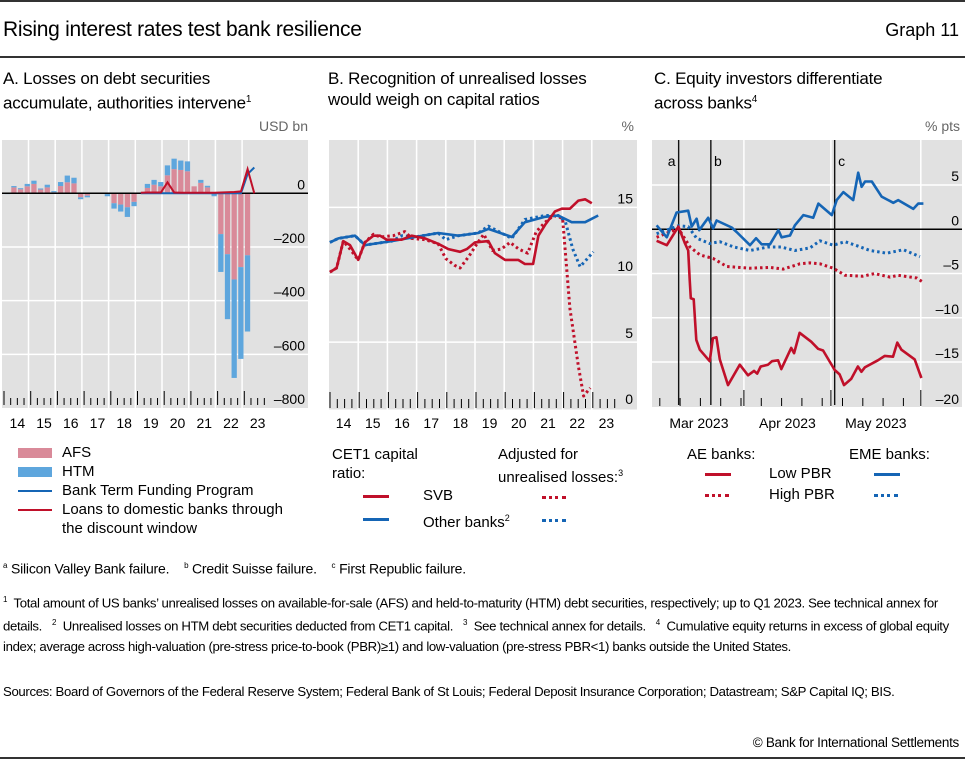  Describe the element at coordinates (876, 423) in the screenshot. I see `x-tick-label: May 2023` at that location.